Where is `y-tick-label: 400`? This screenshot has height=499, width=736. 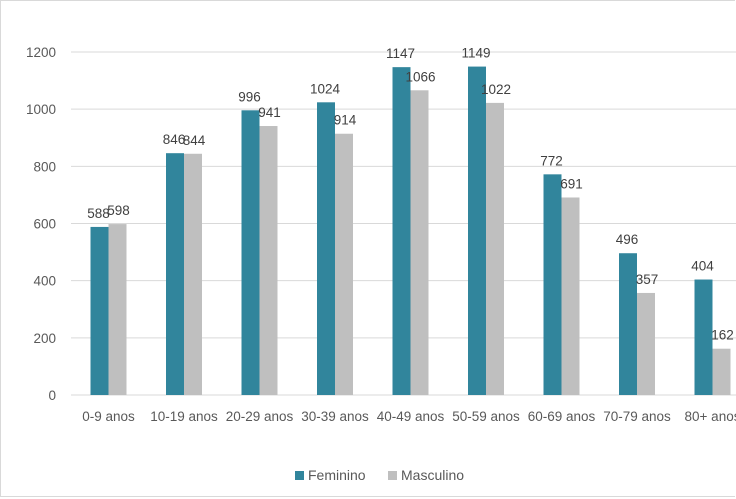 y-tick-label: 400 is located at coordinates (44, 281).